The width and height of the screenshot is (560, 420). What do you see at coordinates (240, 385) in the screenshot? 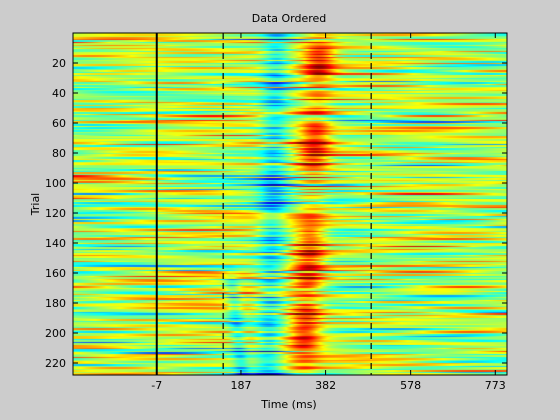
I see `x-tick-label: 187` at bounding box center [240, 385].